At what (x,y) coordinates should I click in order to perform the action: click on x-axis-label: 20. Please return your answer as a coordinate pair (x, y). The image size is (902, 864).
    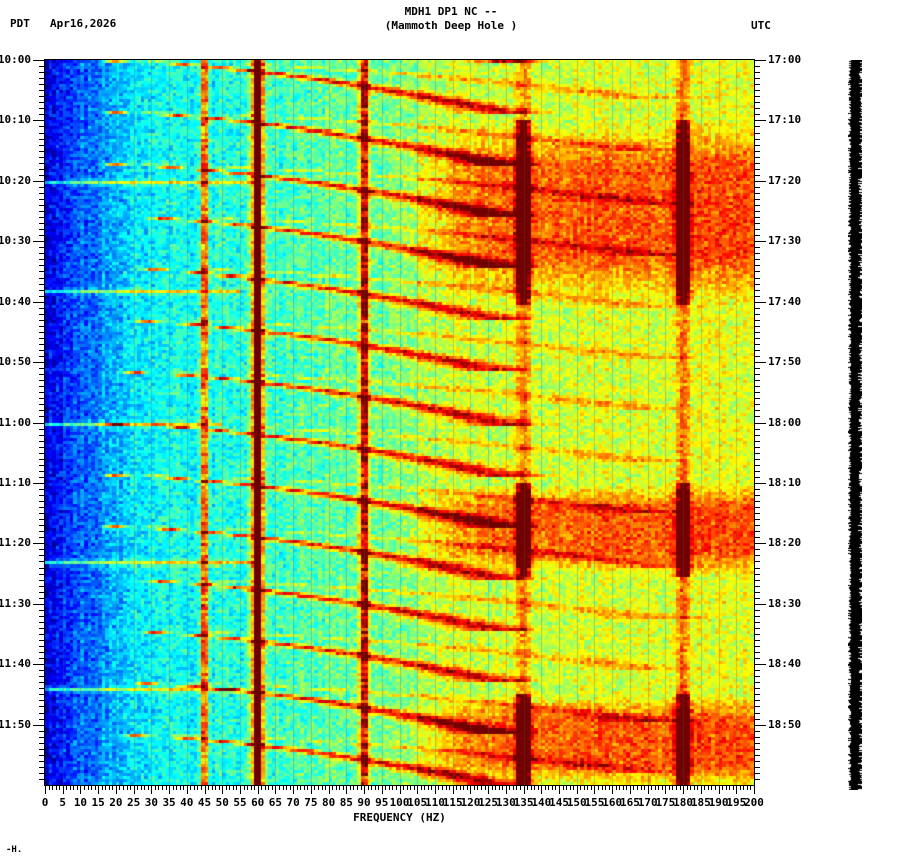
    Looking at the image, I should click on (116, 802).